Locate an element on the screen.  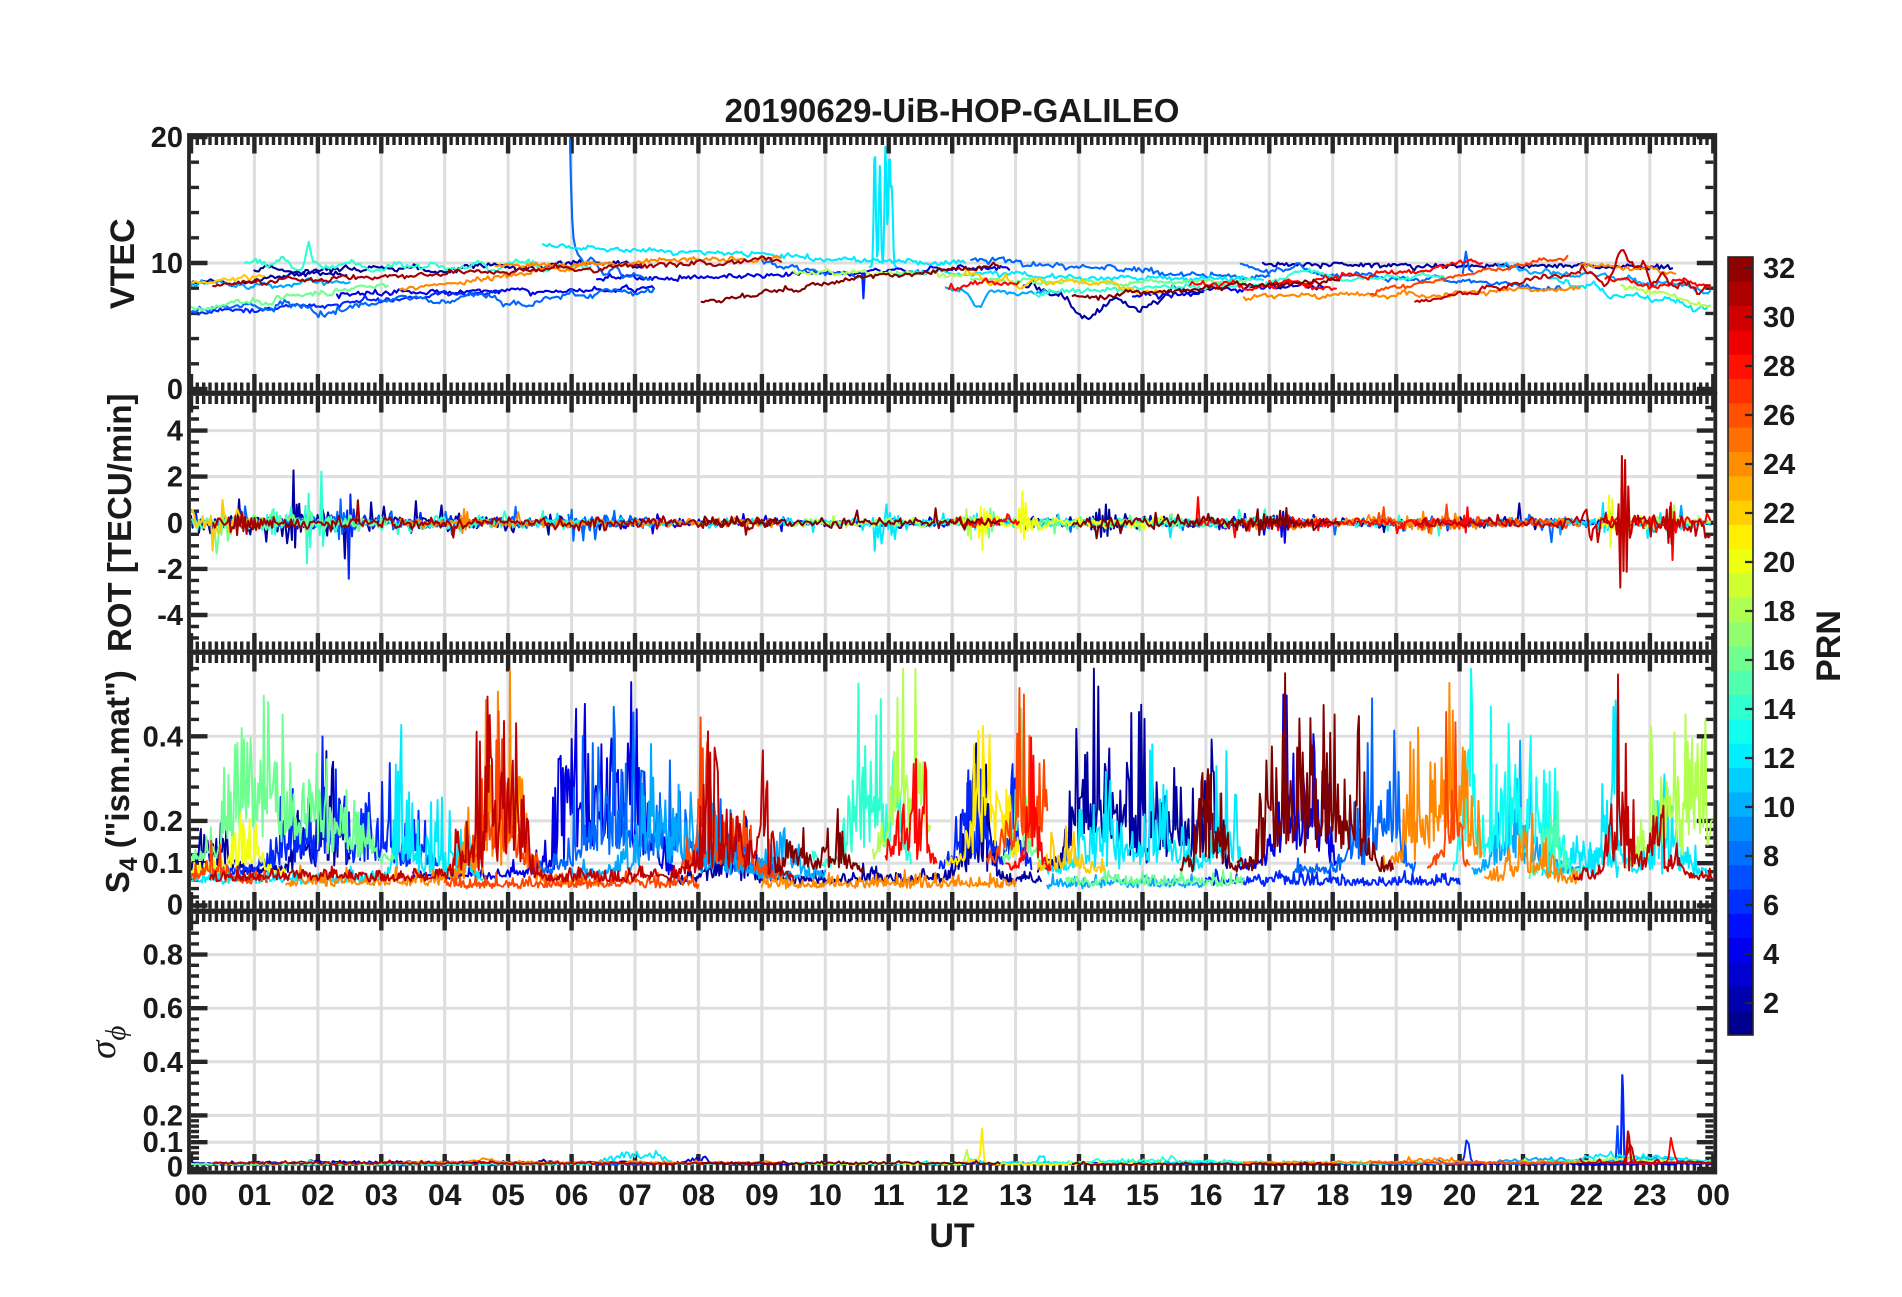
svg-text: 24 is located at coordinates (1779, 465).